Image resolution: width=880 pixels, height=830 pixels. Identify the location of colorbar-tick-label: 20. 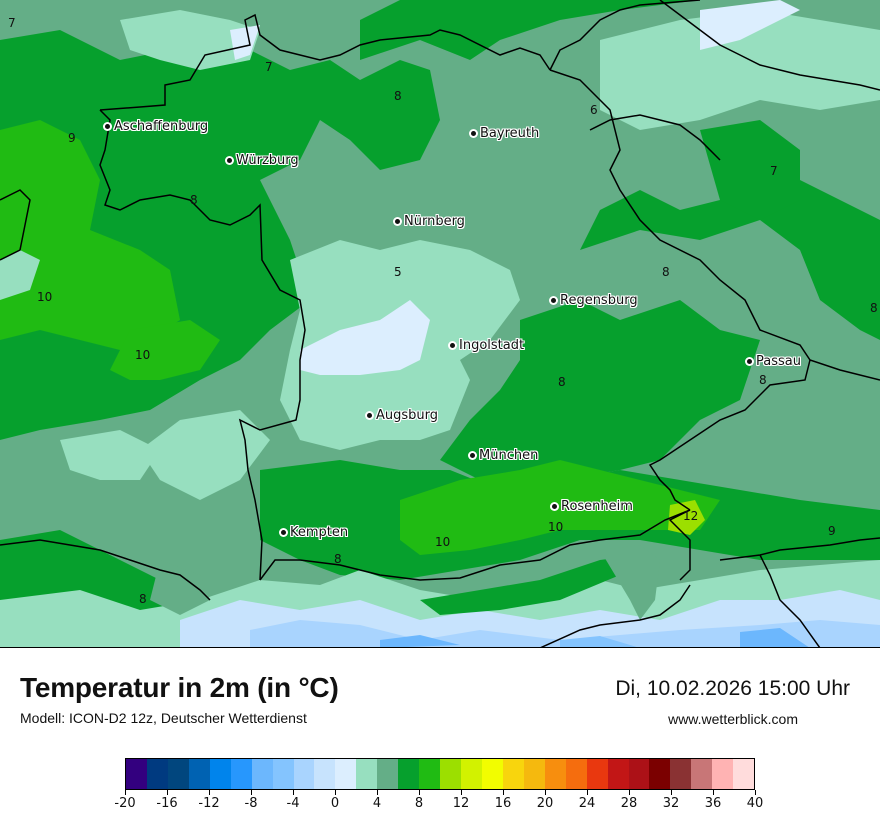
(545, 803).